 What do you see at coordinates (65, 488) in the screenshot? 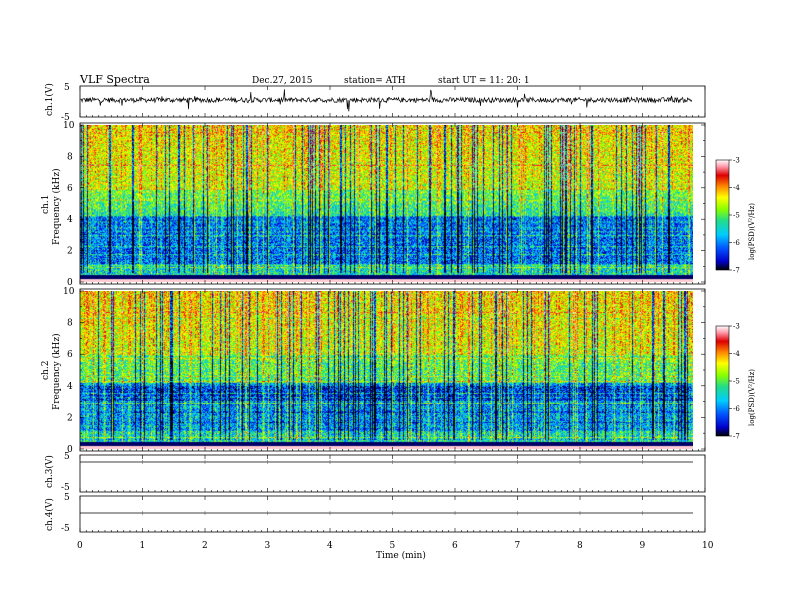
I see `ch3-ytick-bottom: -5` at bounding box center [65, 488].